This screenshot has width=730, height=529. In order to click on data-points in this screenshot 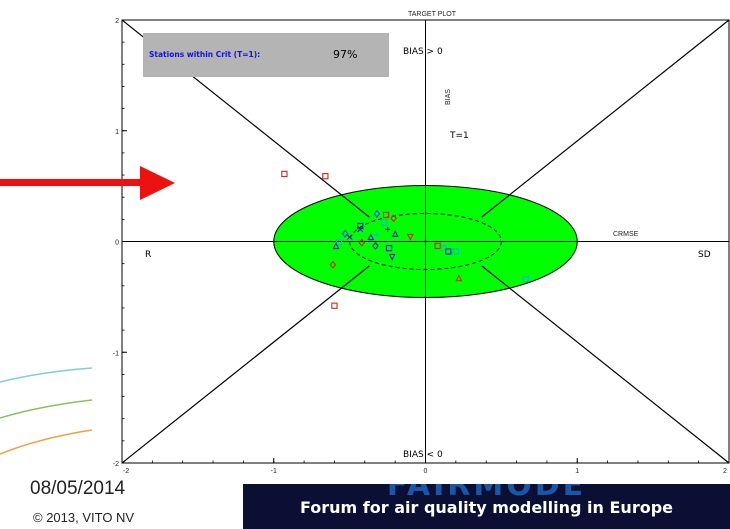, I will do `click(405, 239)`.